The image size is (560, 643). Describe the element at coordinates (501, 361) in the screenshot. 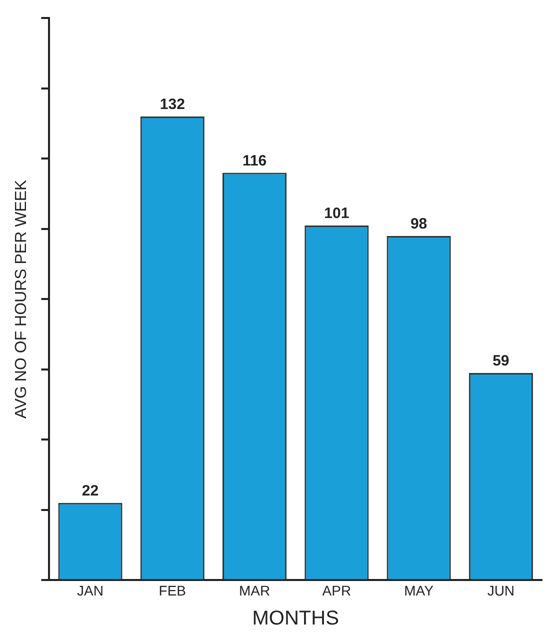

I see `data-label: 59` at that location.